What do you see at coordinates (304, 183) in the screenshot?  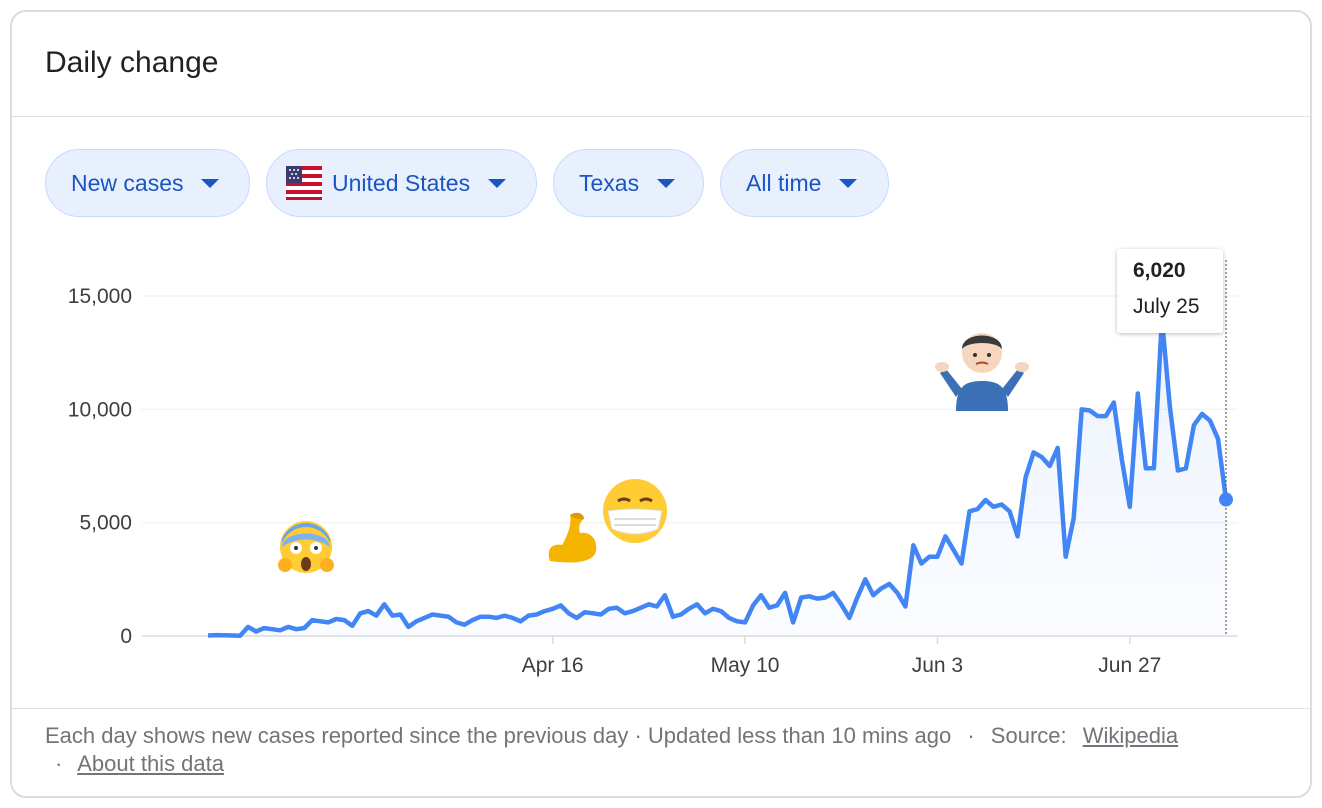 I see `us-flag-icon` at bounding box center [304, 183].